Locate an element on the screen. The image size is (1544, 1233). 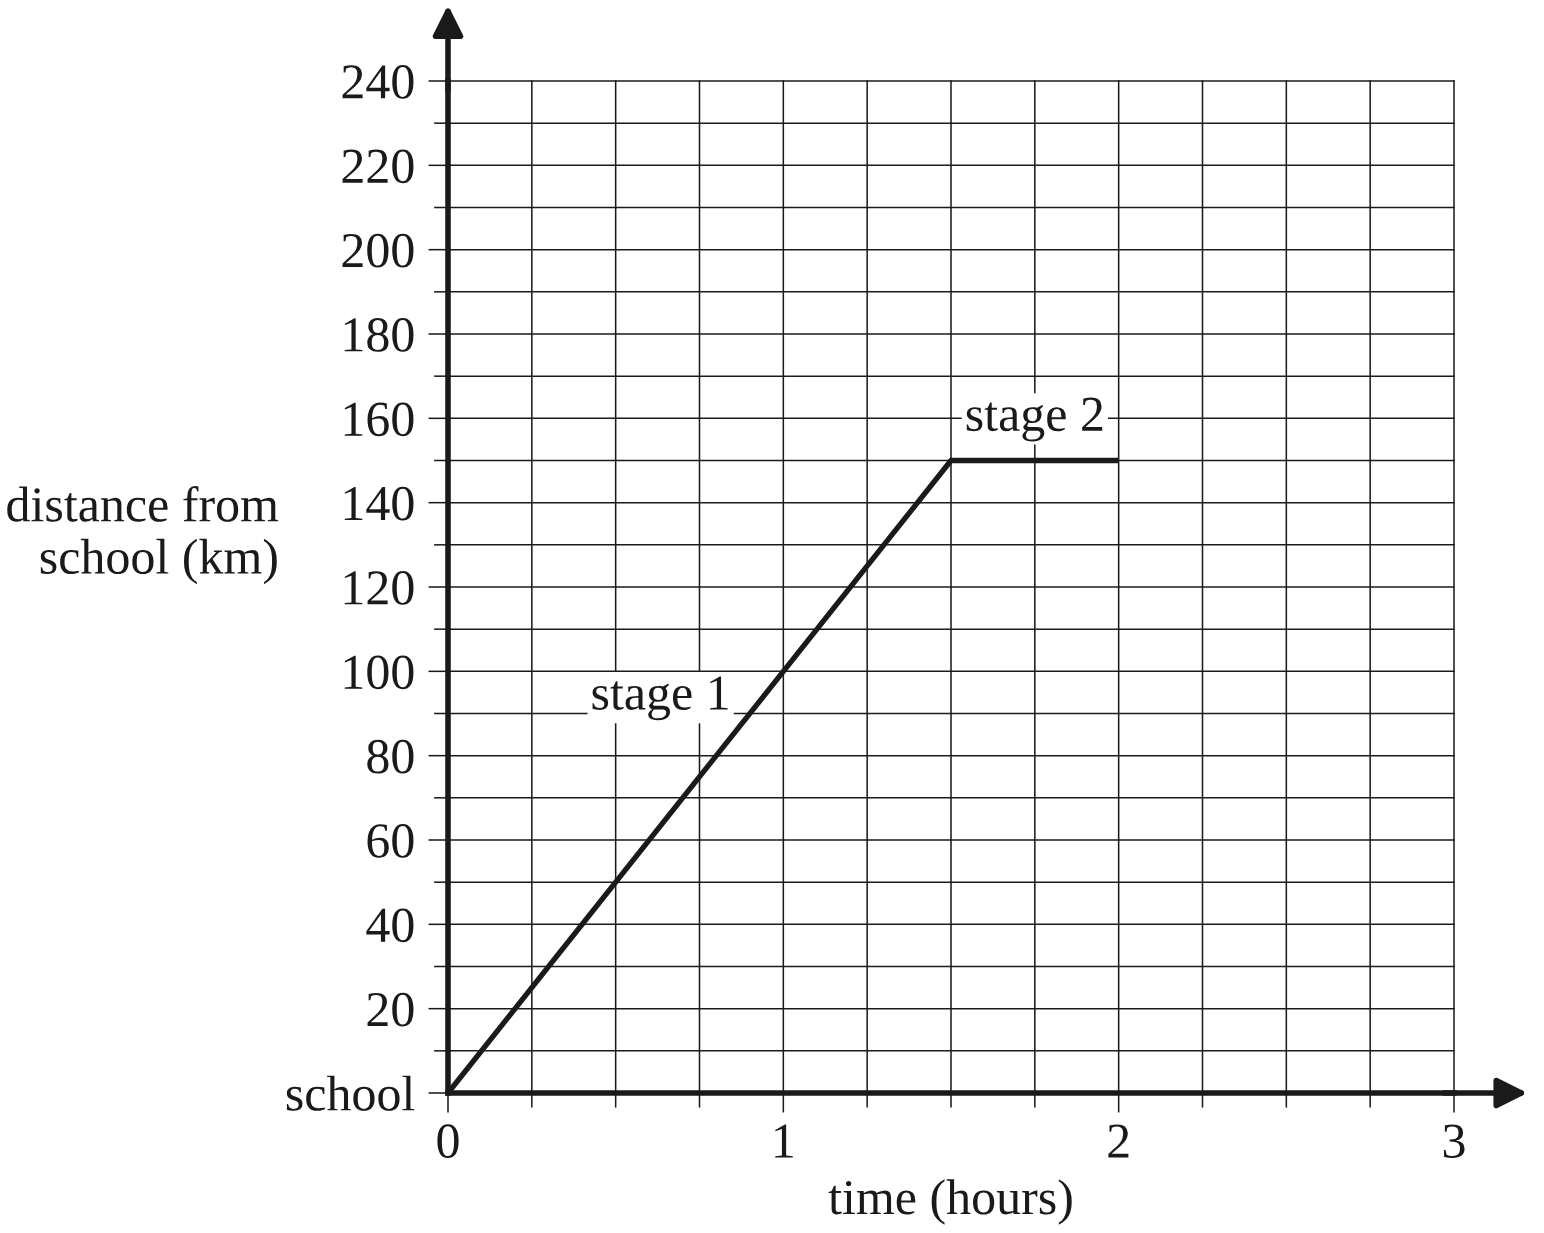
x-tick-label: 0 is located at coordinates (448, 1141).